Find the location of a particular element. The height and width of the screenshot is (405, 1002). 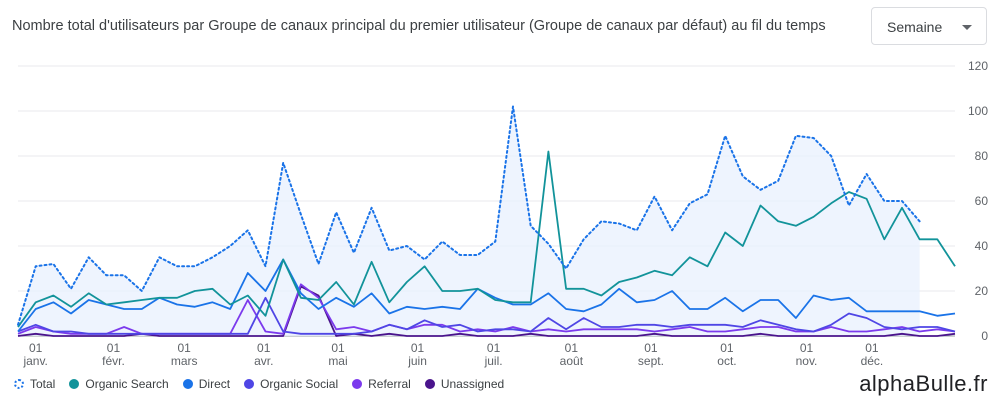

legend-item-referral: Referral is located at coordinates (381, 384).